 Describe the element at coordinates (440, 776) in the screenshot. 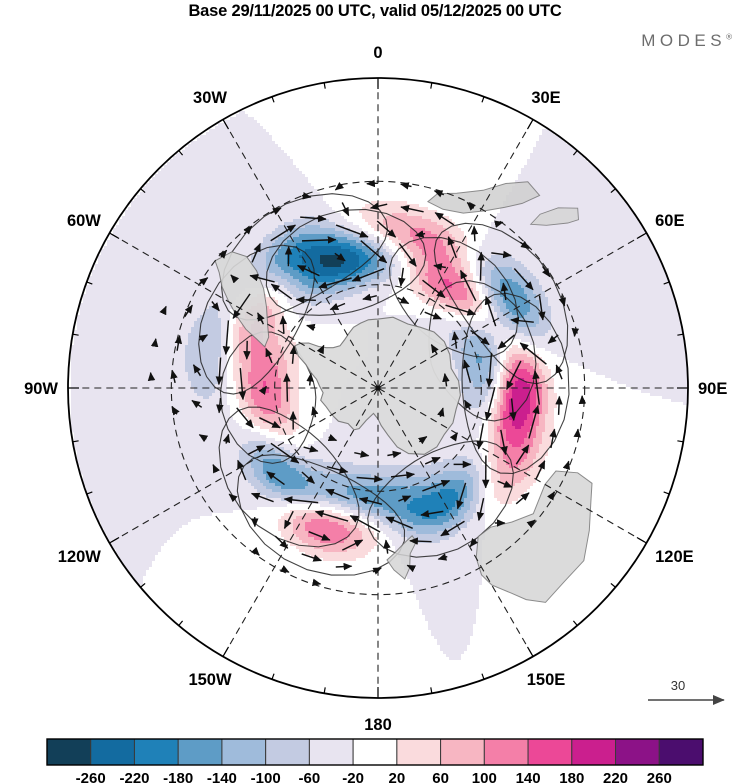

I see `colorbar-tick-label: 60` at that location.